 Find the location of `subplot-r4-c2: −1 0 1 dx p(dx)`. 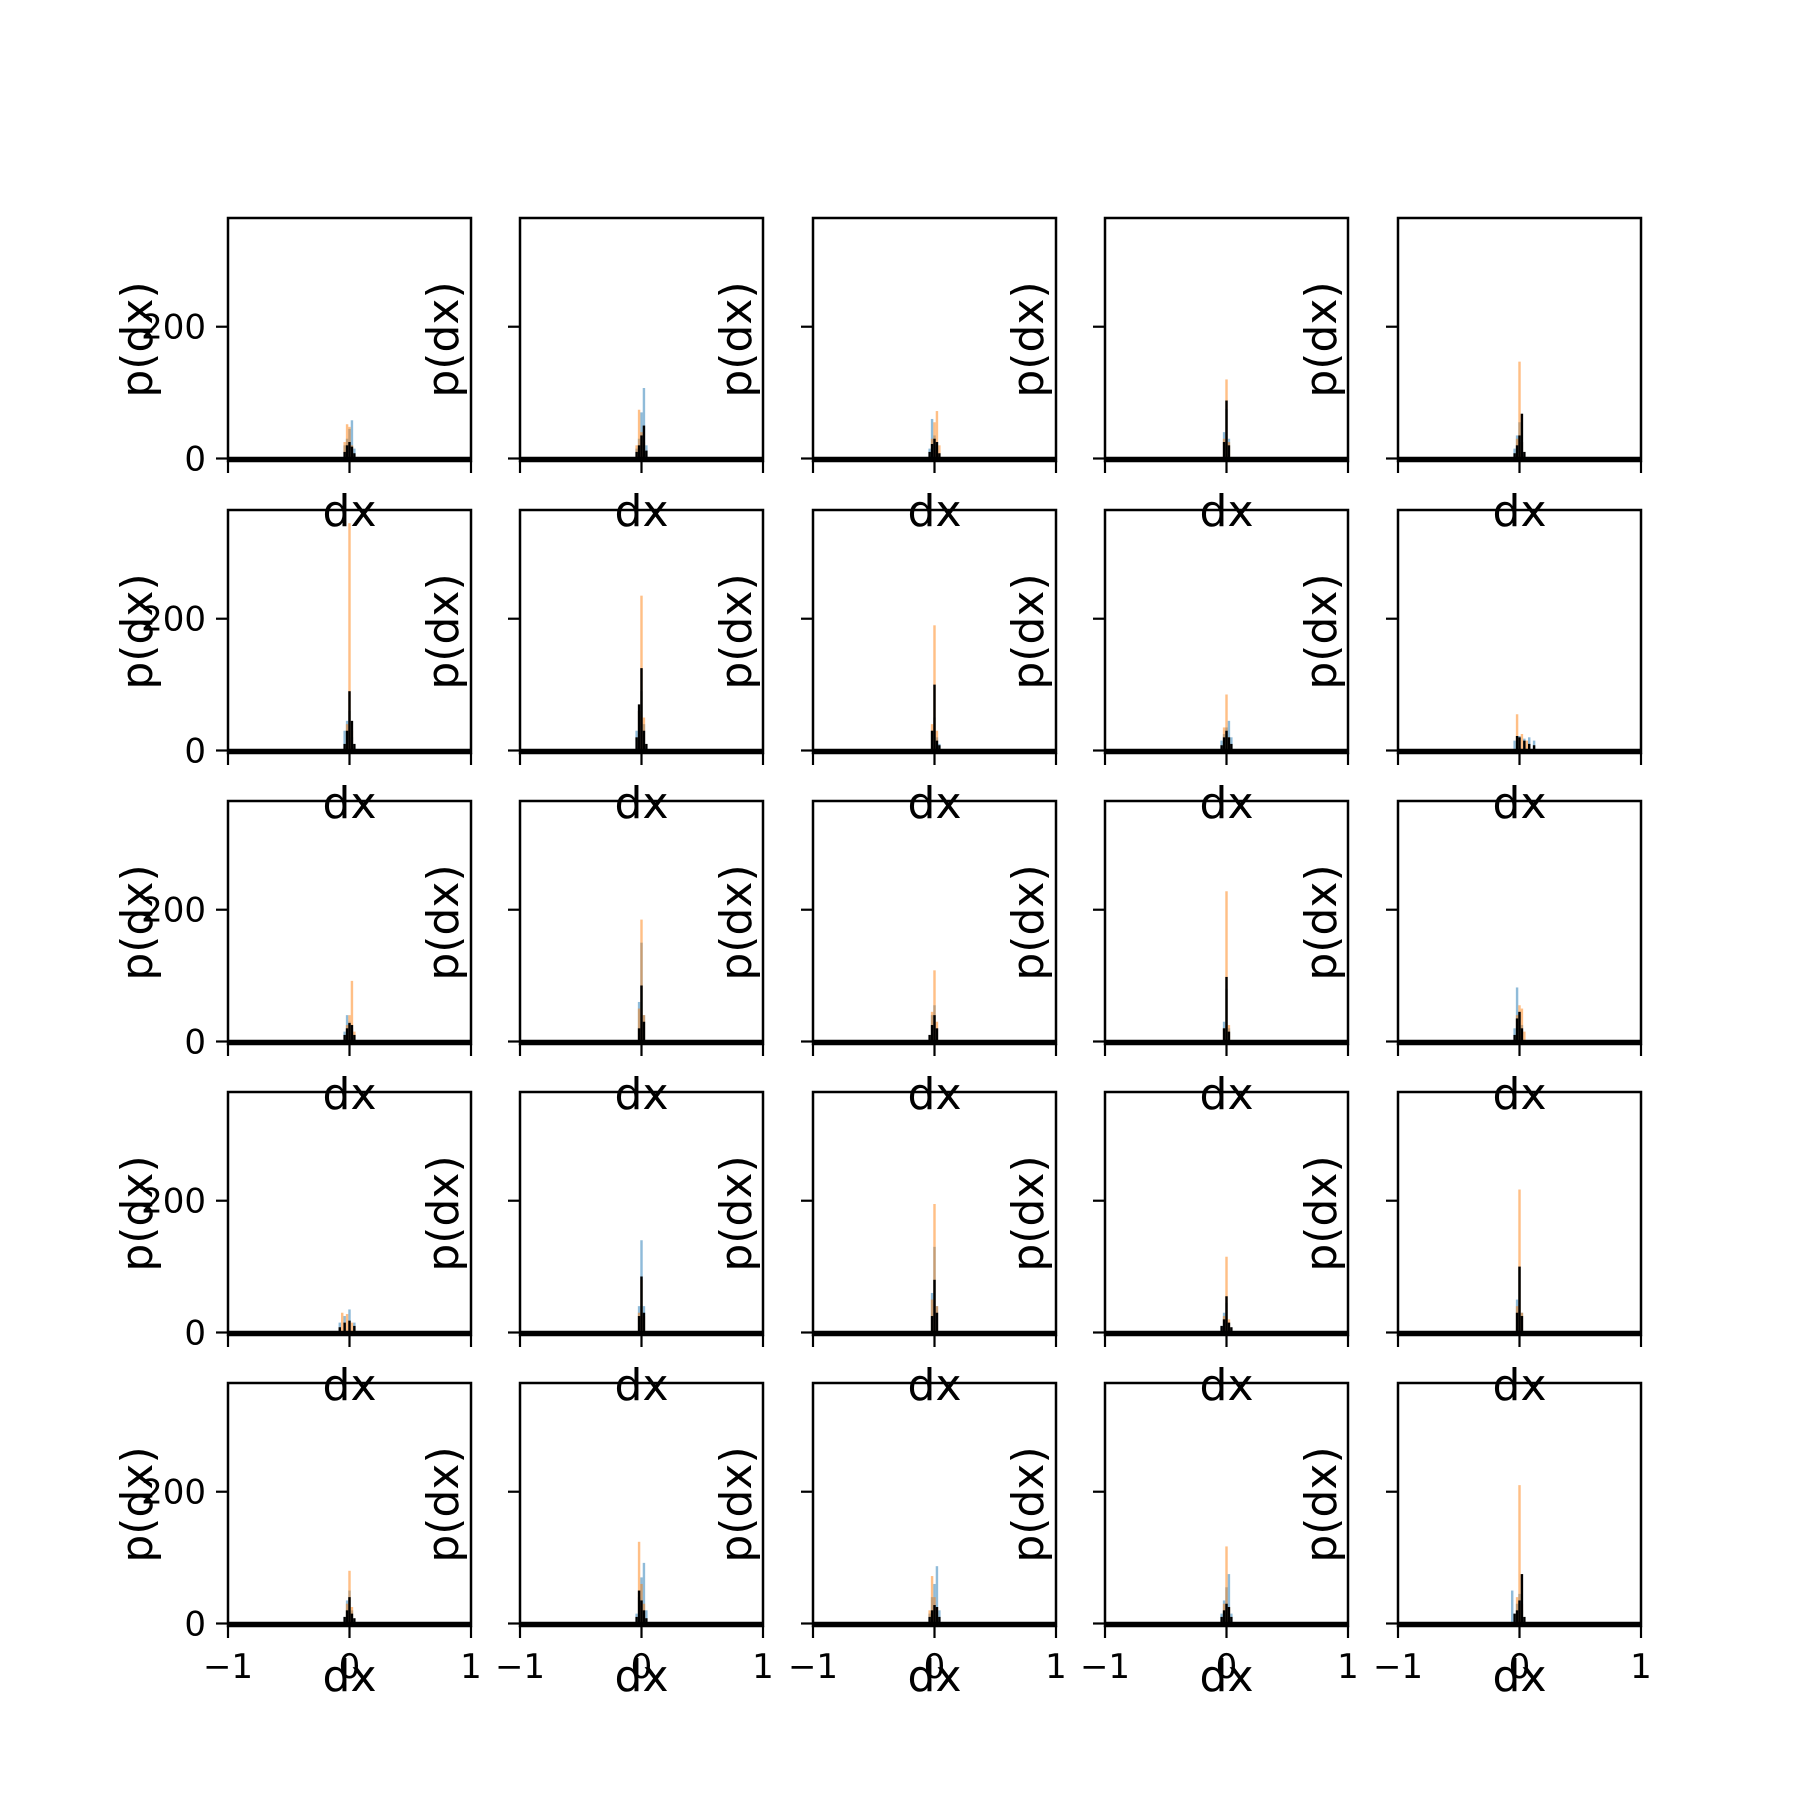

subplot-r4-c2: −1 0 1 dx p(dx) is located at coordinates (889, 1541).